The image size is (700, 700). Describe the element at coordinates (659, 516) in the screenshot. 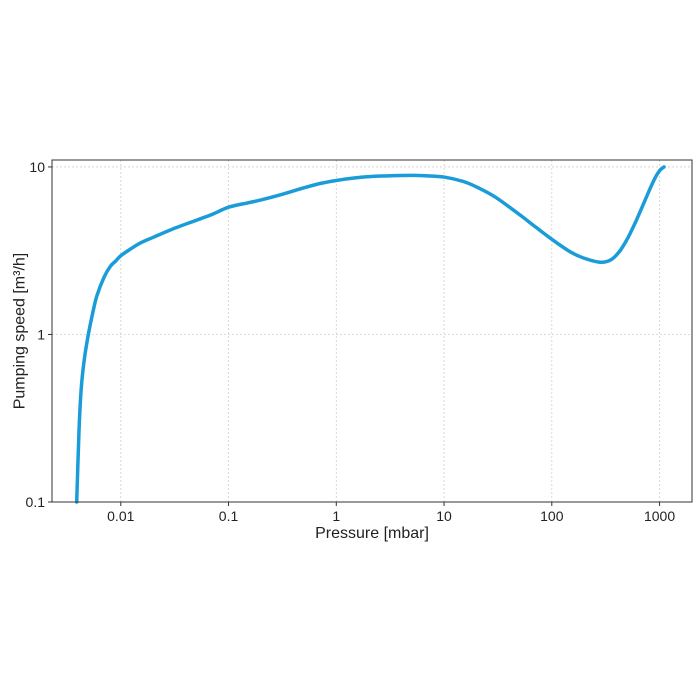

I see `x-tick-label: 1000` at that location.